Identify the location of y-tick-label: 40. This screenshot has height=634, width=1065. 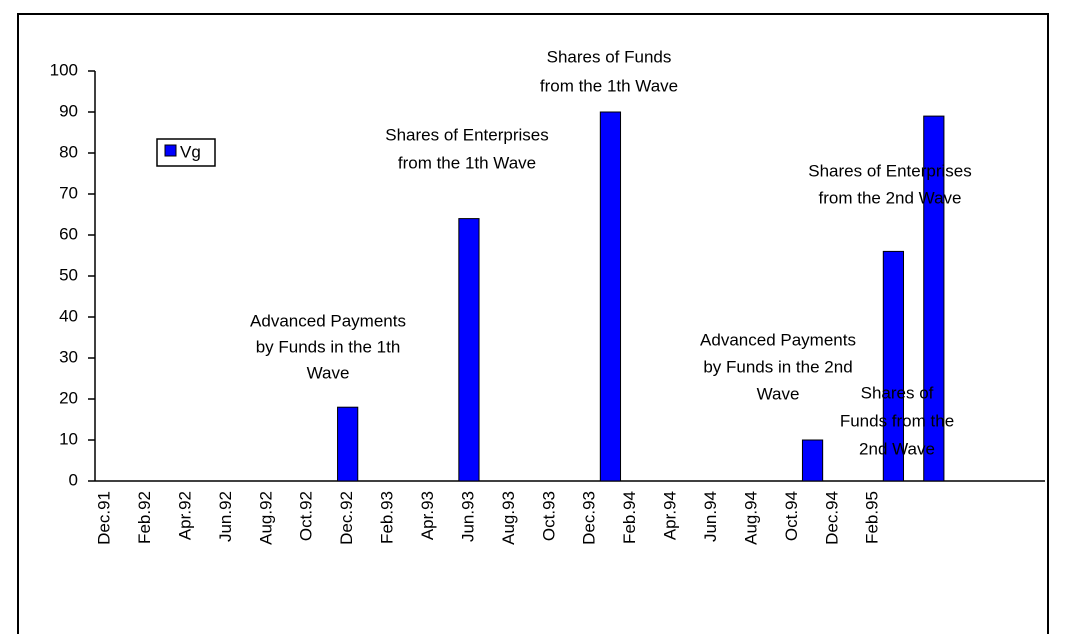
(68, 315).